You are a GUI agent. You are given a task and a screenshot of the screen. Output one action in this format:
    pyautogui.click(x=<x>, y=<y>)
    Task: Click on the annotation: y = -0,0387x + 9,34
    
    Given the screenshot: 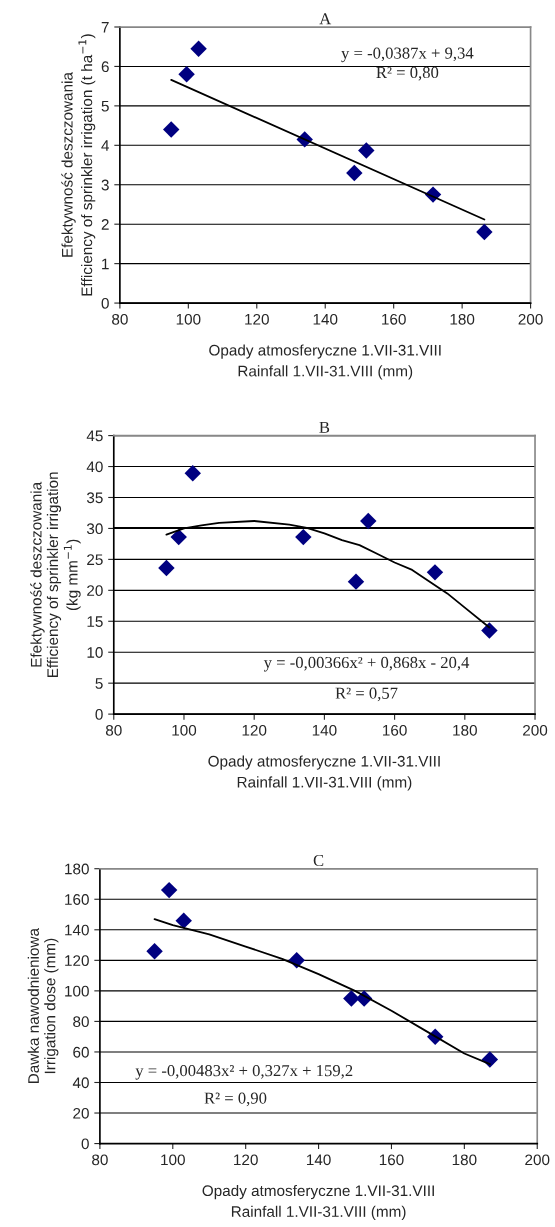 What is the action you would take?
    pyautogui.click(x=407, y=55)
    